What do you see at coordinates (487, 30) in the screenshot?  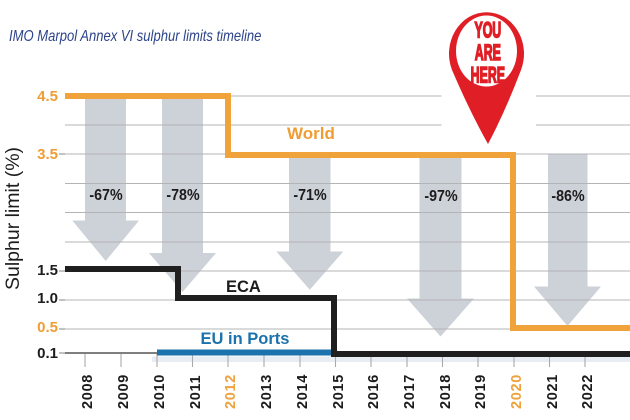 I see `svg-text: YOU` at bounding box center [487, 30].